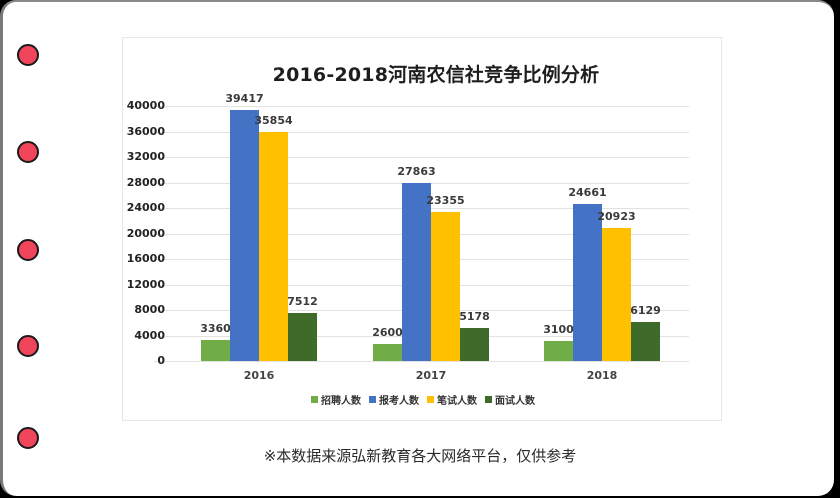 The height and width of the screenshot is (498, 840). What do you see at coordinates (145, 233) in the screenshot?
I see `y-axis-tick-label: 20000` at bounding box center [145, 233].